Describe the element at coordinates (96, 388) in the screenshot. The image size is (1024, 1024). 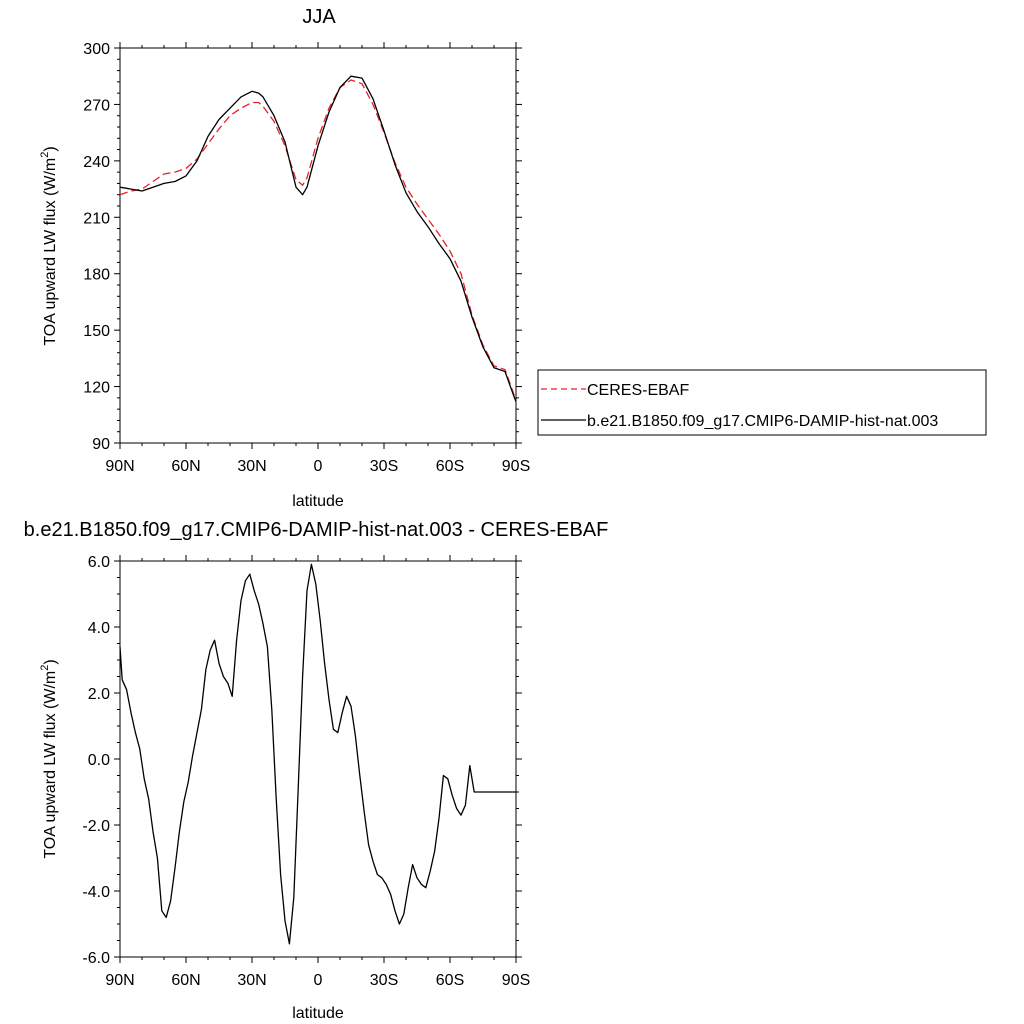
I see `top-ytick-label: 120` at that location.